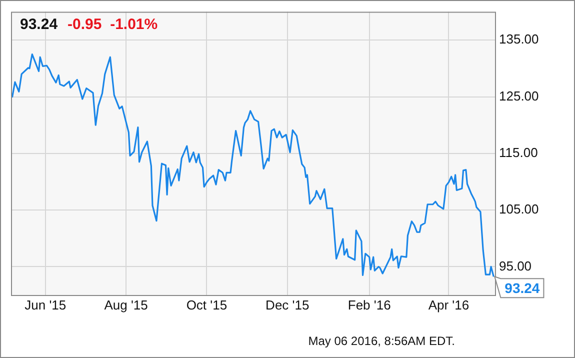  What do you see at coordinates (519, 209) in the screenshot?
I see `y-tick-label: 105.00` at bounding box center [519, 209].